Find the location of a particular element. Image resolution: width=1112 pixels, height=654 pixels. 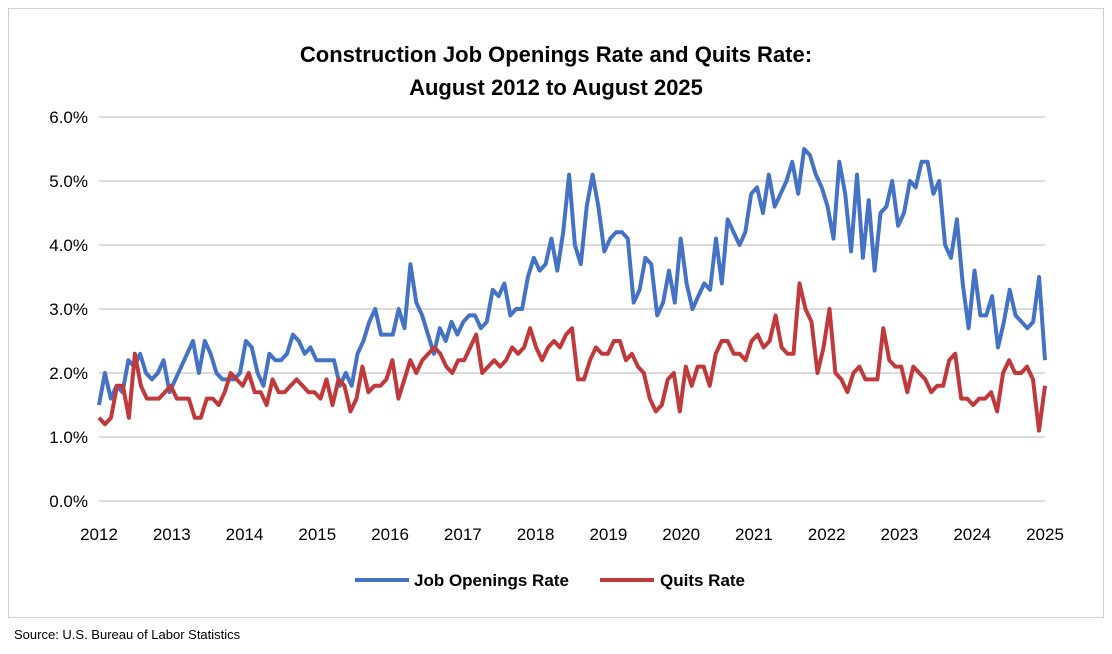

y-tick-label: 1.0% is located at coordinates (68, 437).